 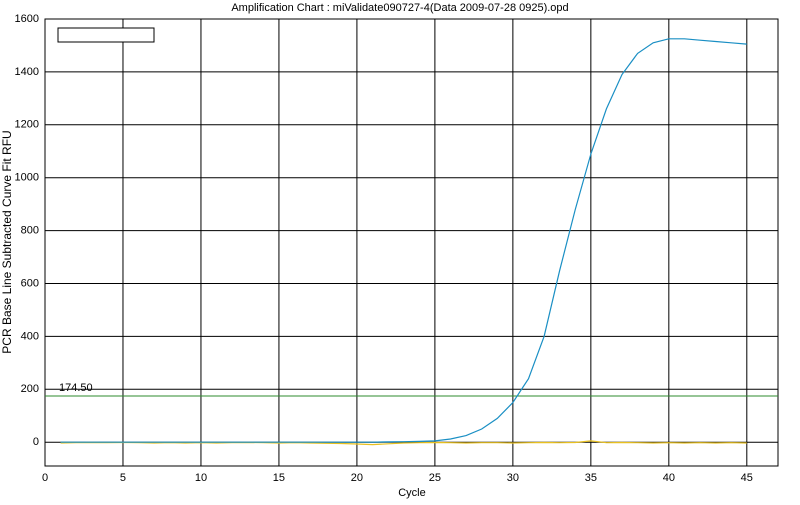 I want to click on y-tick-label: 1400, so click(x=27, y=72).